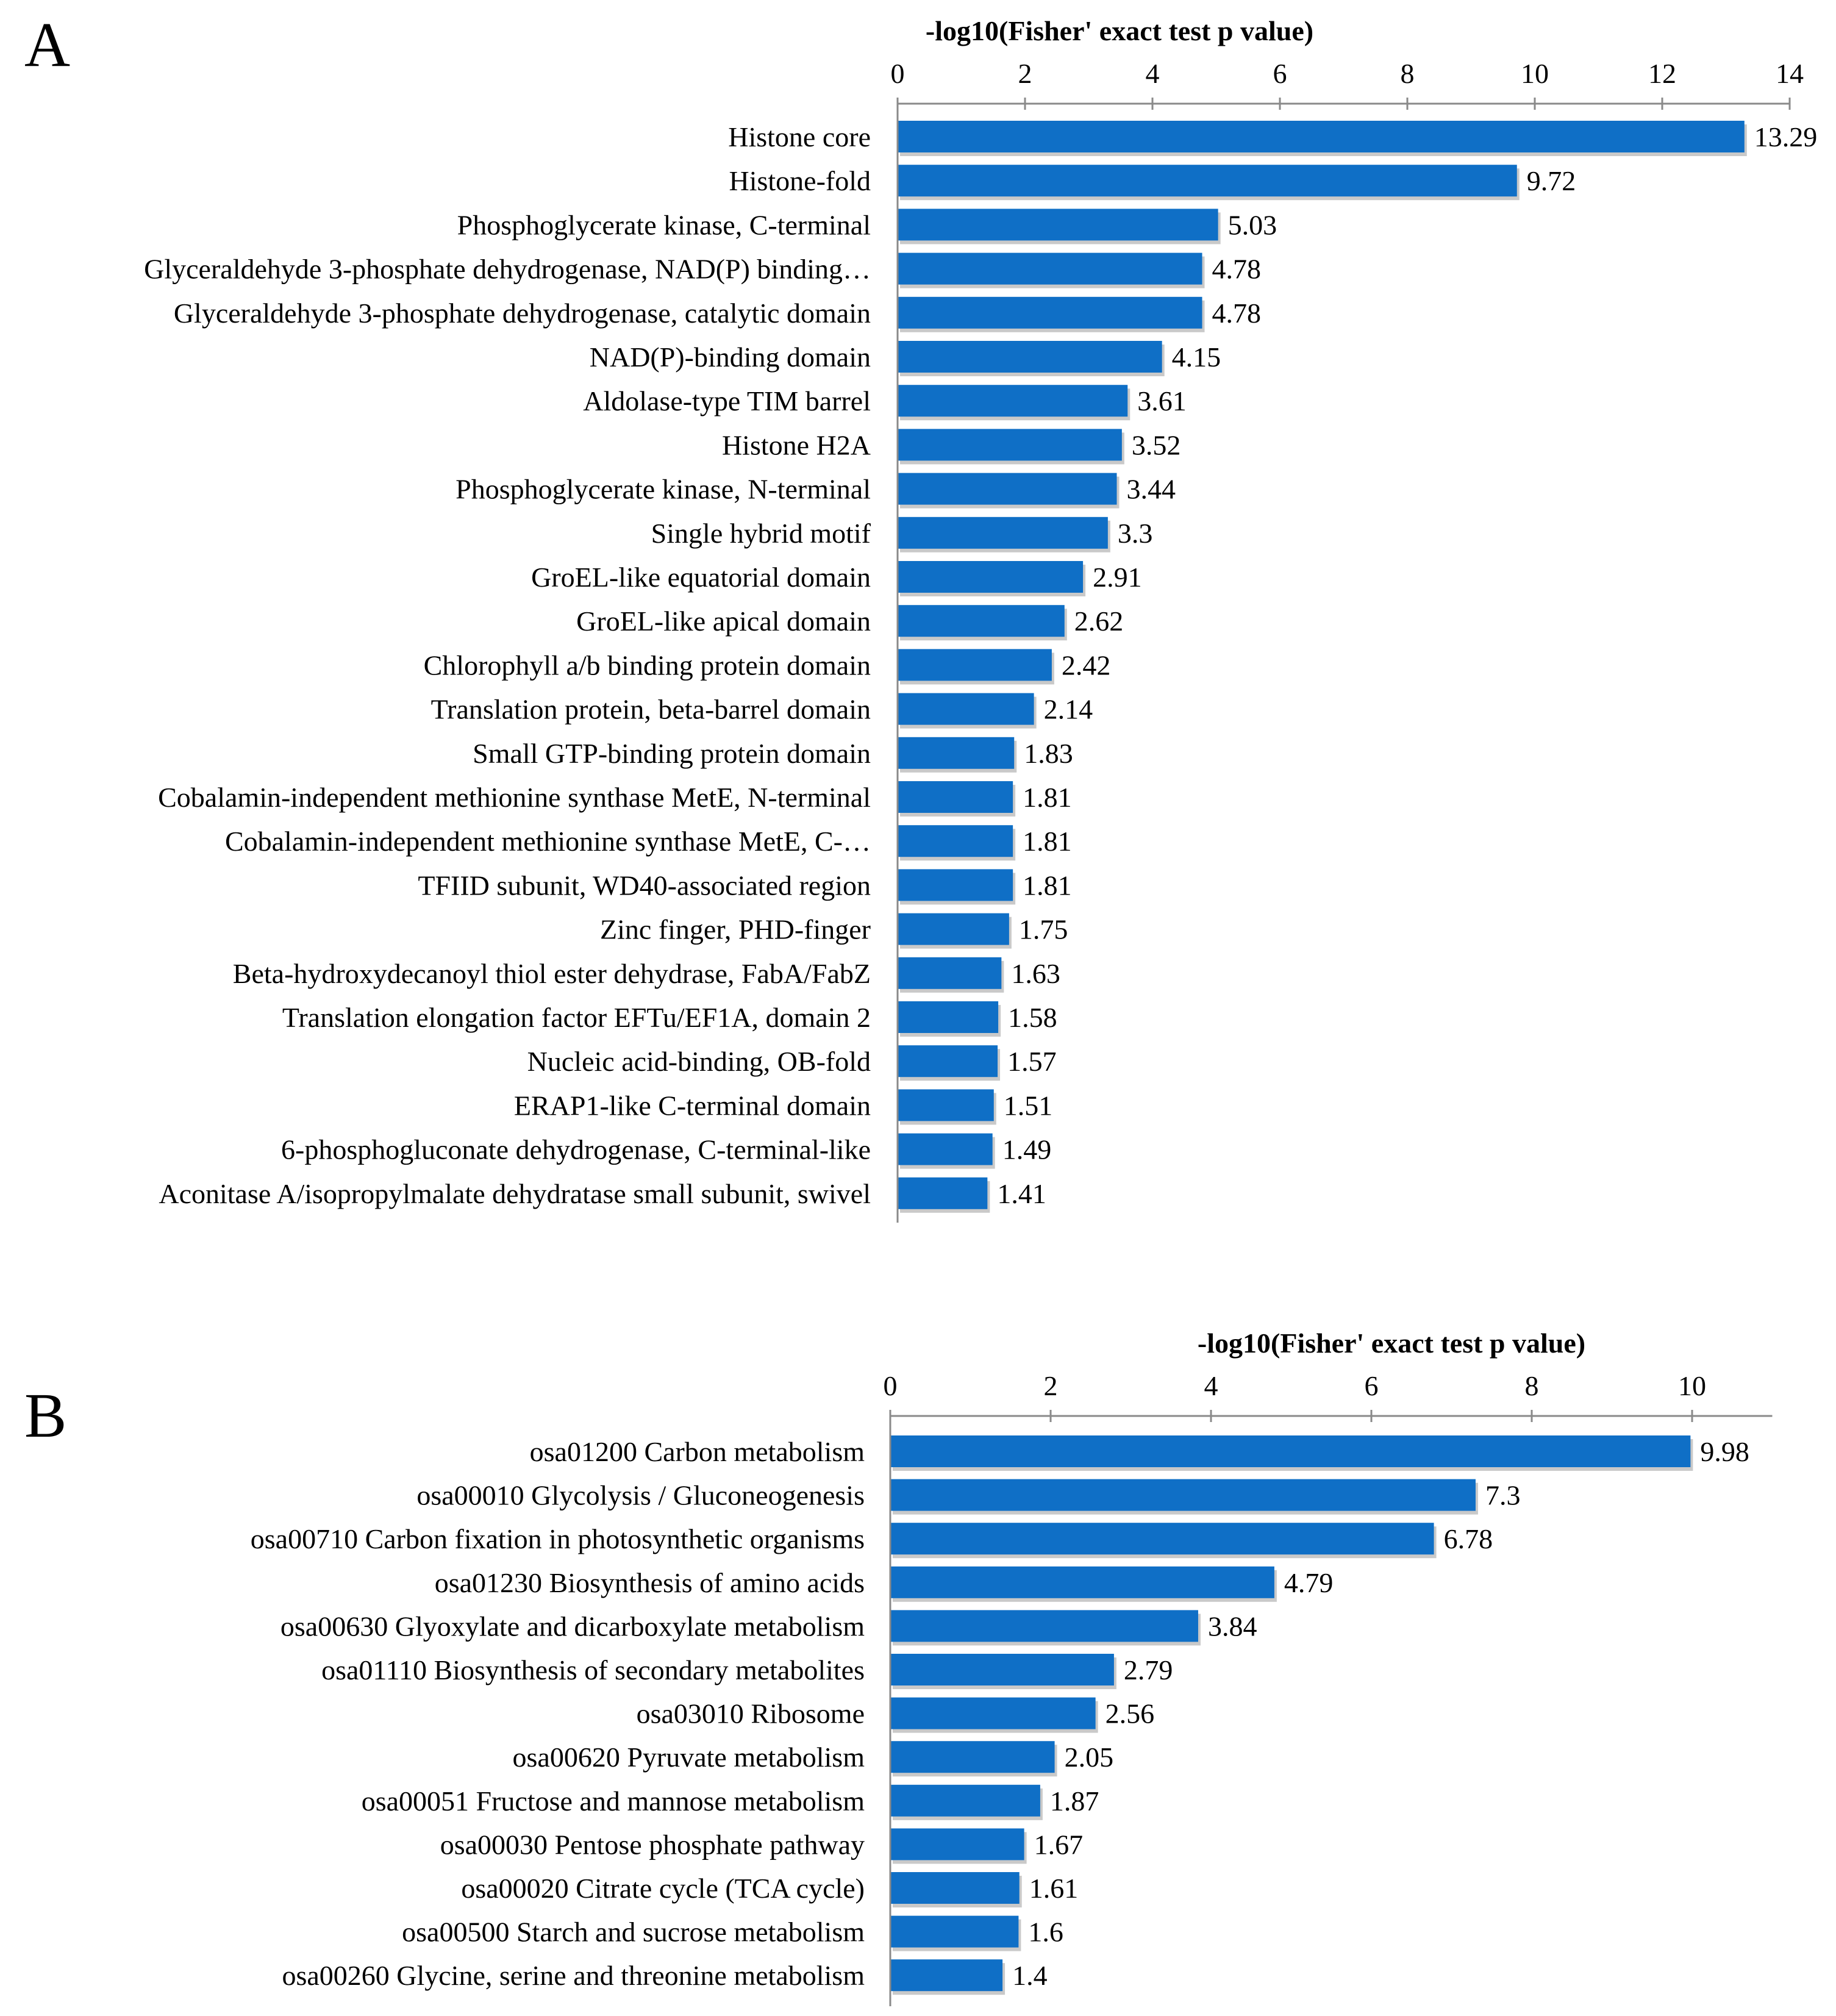 Image resolution: width=1836 pixels, height=2016 pixels. I want to click on panel-a-x-tick-label: 12, so click(1662, 73).